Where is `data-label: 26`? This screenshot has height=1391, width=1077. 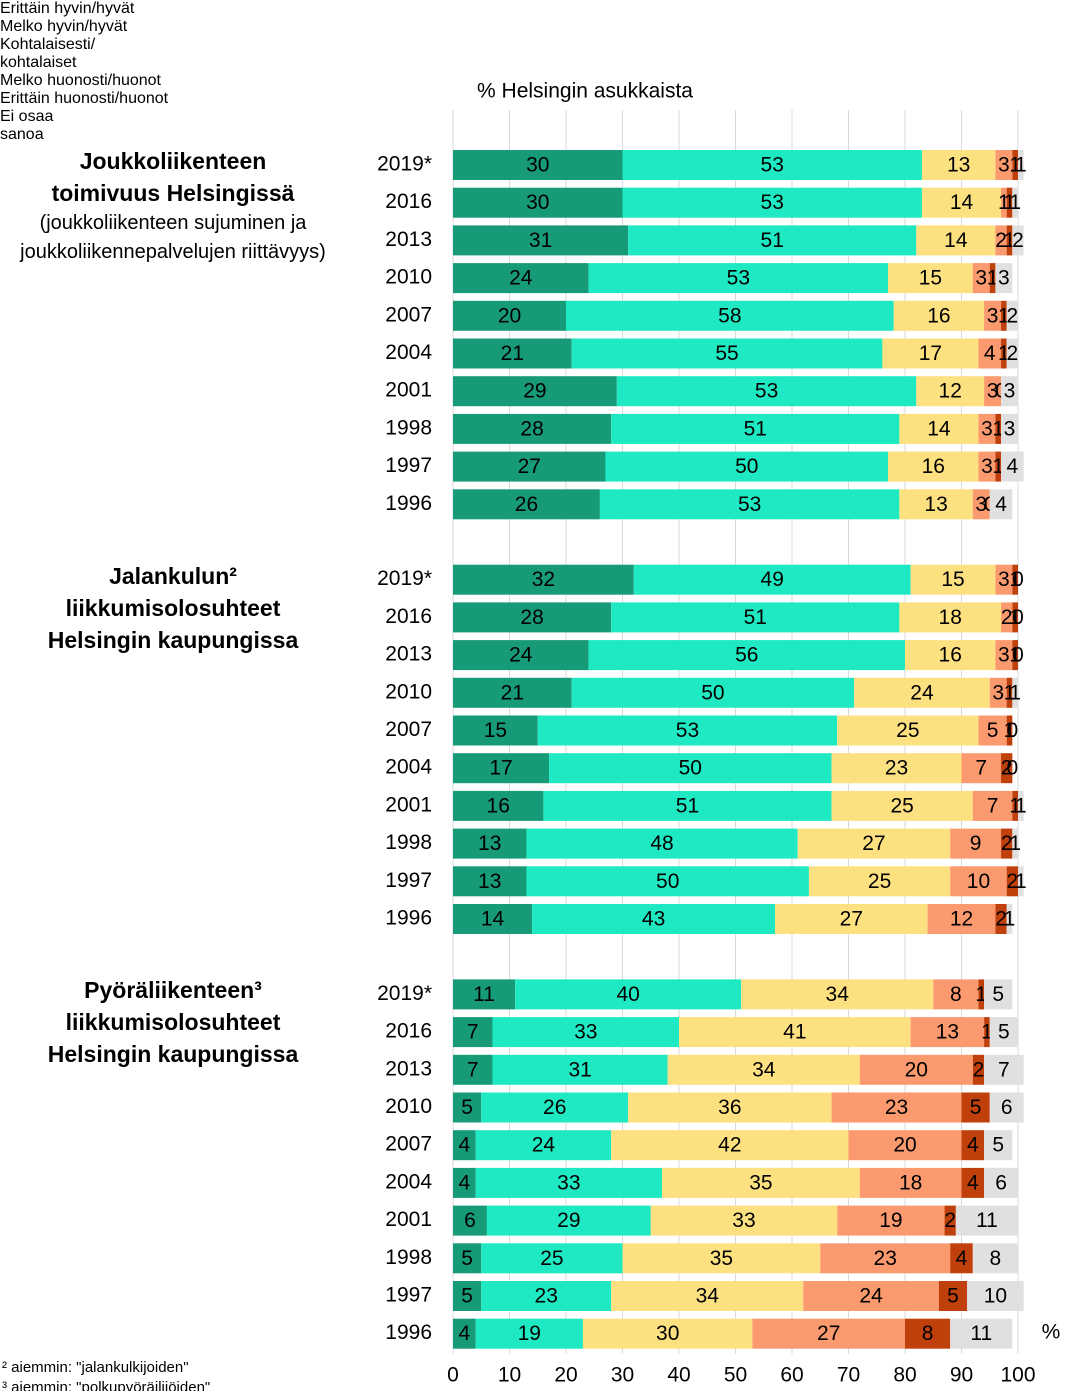 data-label: 26 is located at coordinates (526, 504).